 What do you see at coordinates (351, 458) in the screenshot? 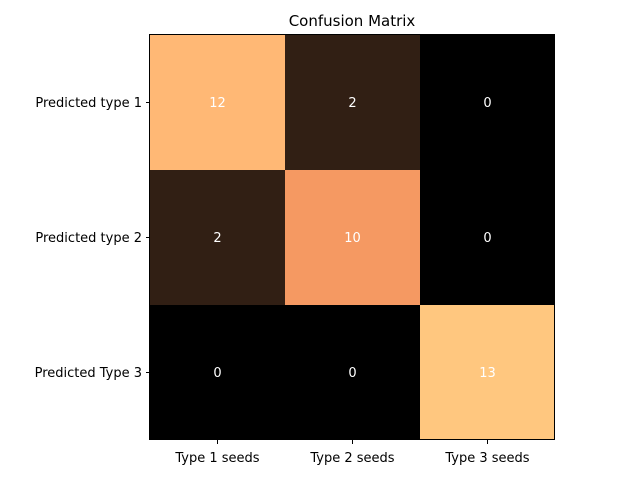
I see `x-tick-label: Type 2 seeds` at bounding box center [351, 458].